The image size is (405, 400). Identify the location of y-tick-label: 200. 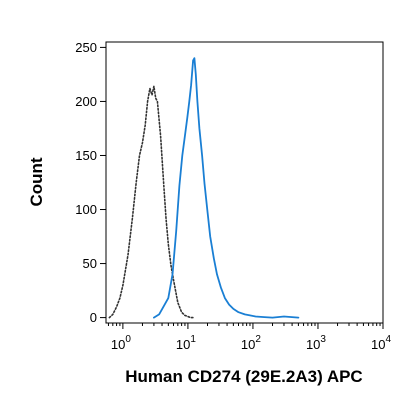
(86, 101).